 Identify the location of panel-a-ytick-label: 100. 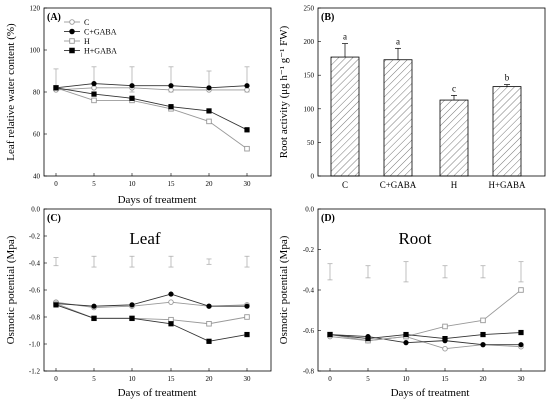
(35, 51).